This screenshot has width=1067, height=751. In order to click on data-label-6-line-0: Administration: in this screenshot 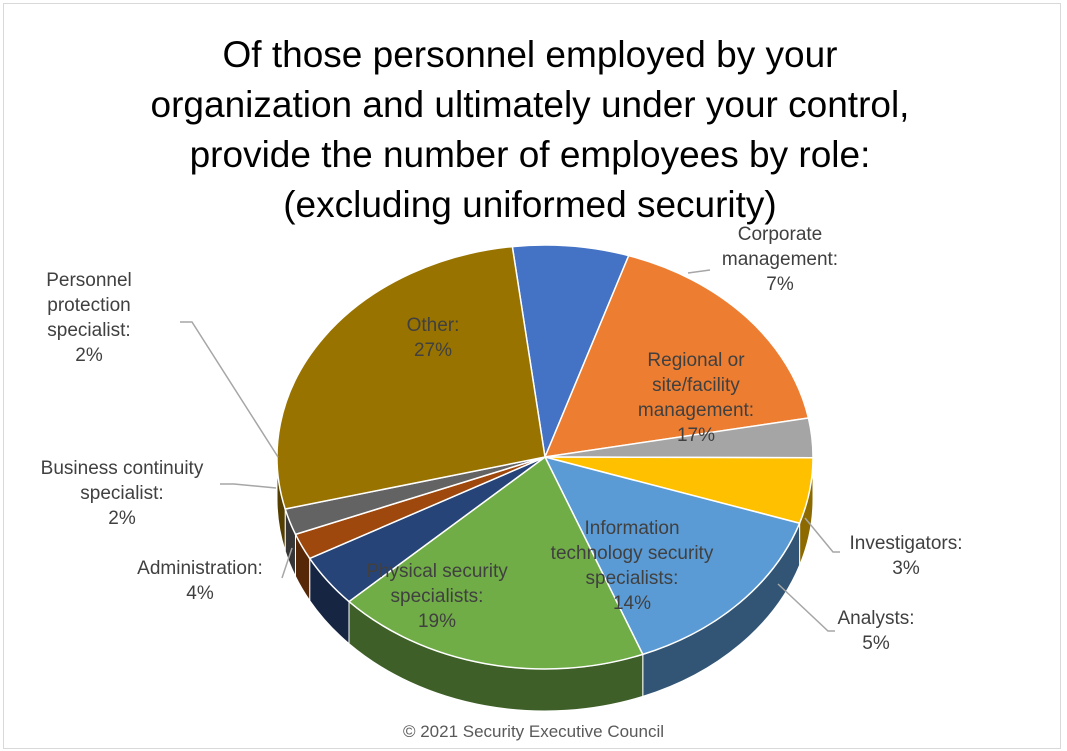, I will do `click(200, 568)`.